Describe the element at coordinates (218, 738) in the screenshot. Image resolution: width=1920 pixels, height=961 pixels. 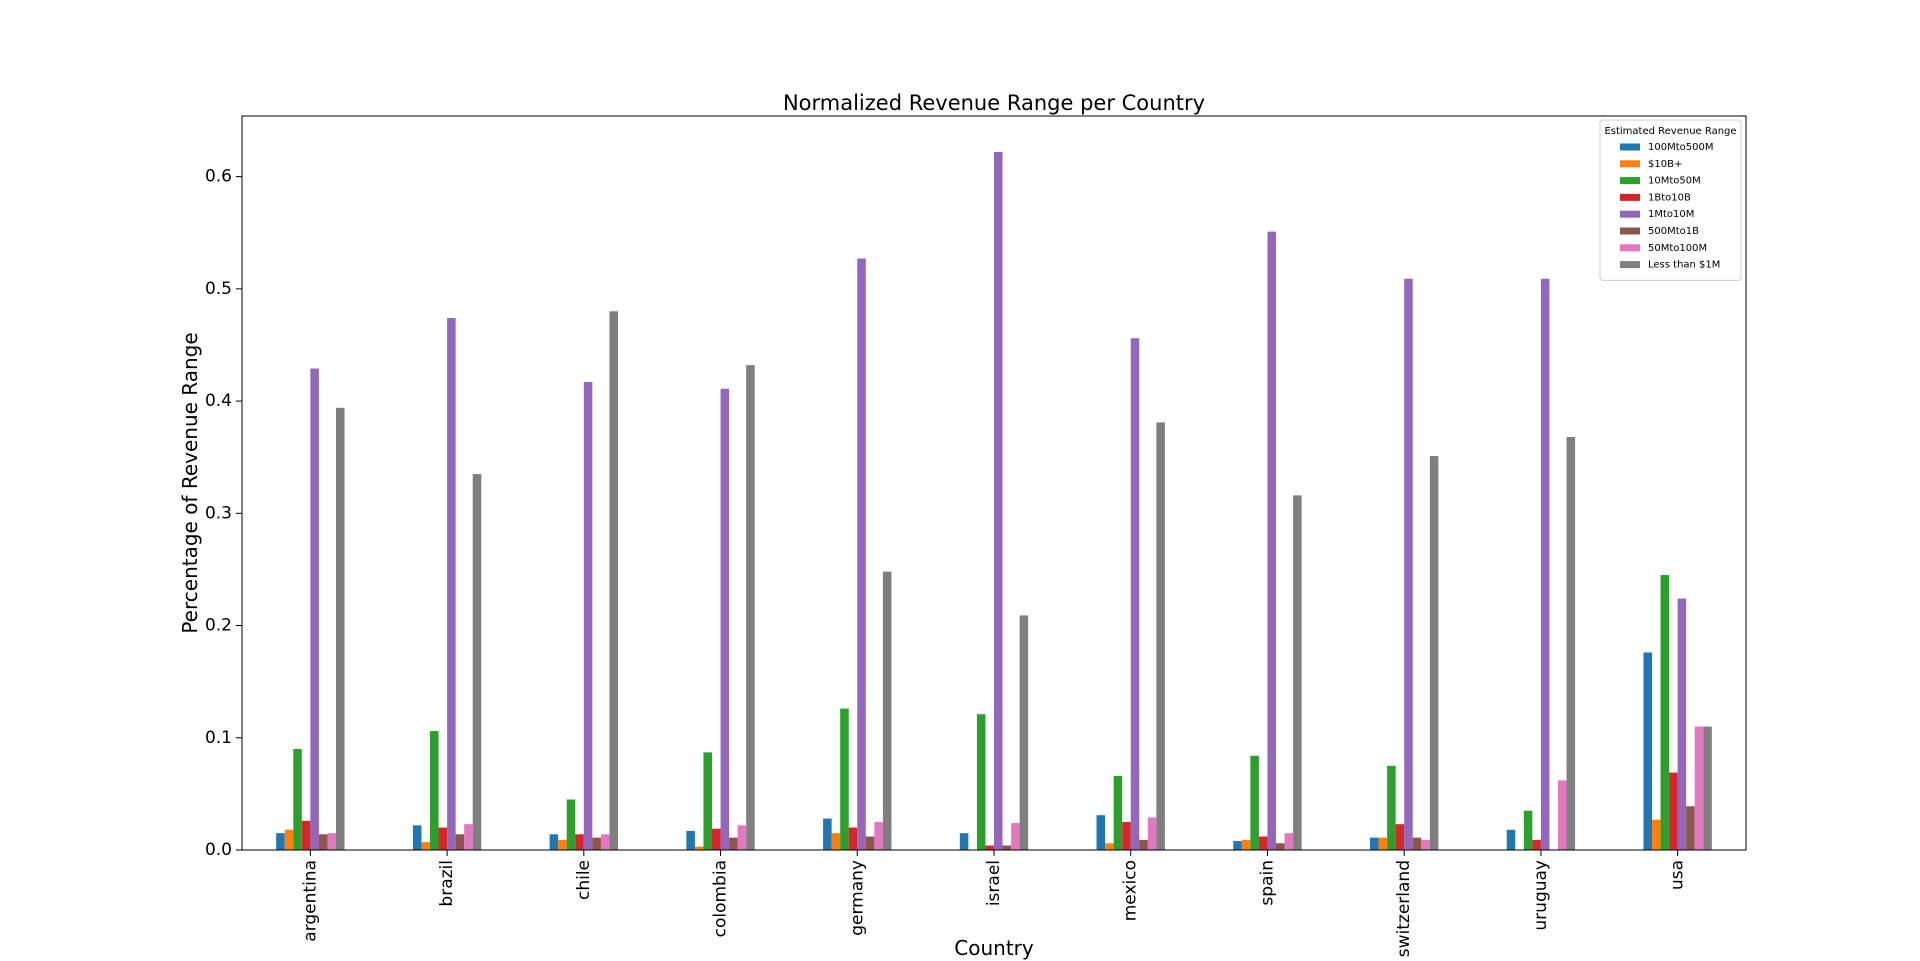
I see `y-tick-label: 0.1` at that location.